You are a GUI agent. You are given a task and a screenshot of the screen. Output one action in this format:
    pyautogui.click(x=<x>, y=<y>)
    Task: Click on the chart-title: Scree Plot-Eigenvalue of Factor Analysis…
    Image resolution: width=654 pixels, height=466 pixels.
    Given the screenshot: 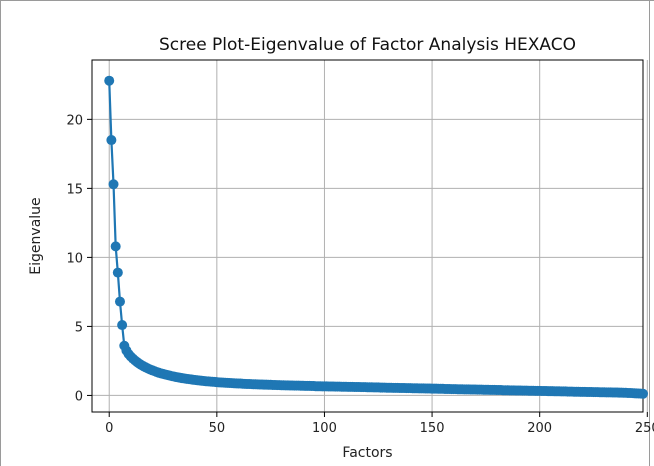 What is the action you would take?
    pyautogui.click(x=367, y=45)
    